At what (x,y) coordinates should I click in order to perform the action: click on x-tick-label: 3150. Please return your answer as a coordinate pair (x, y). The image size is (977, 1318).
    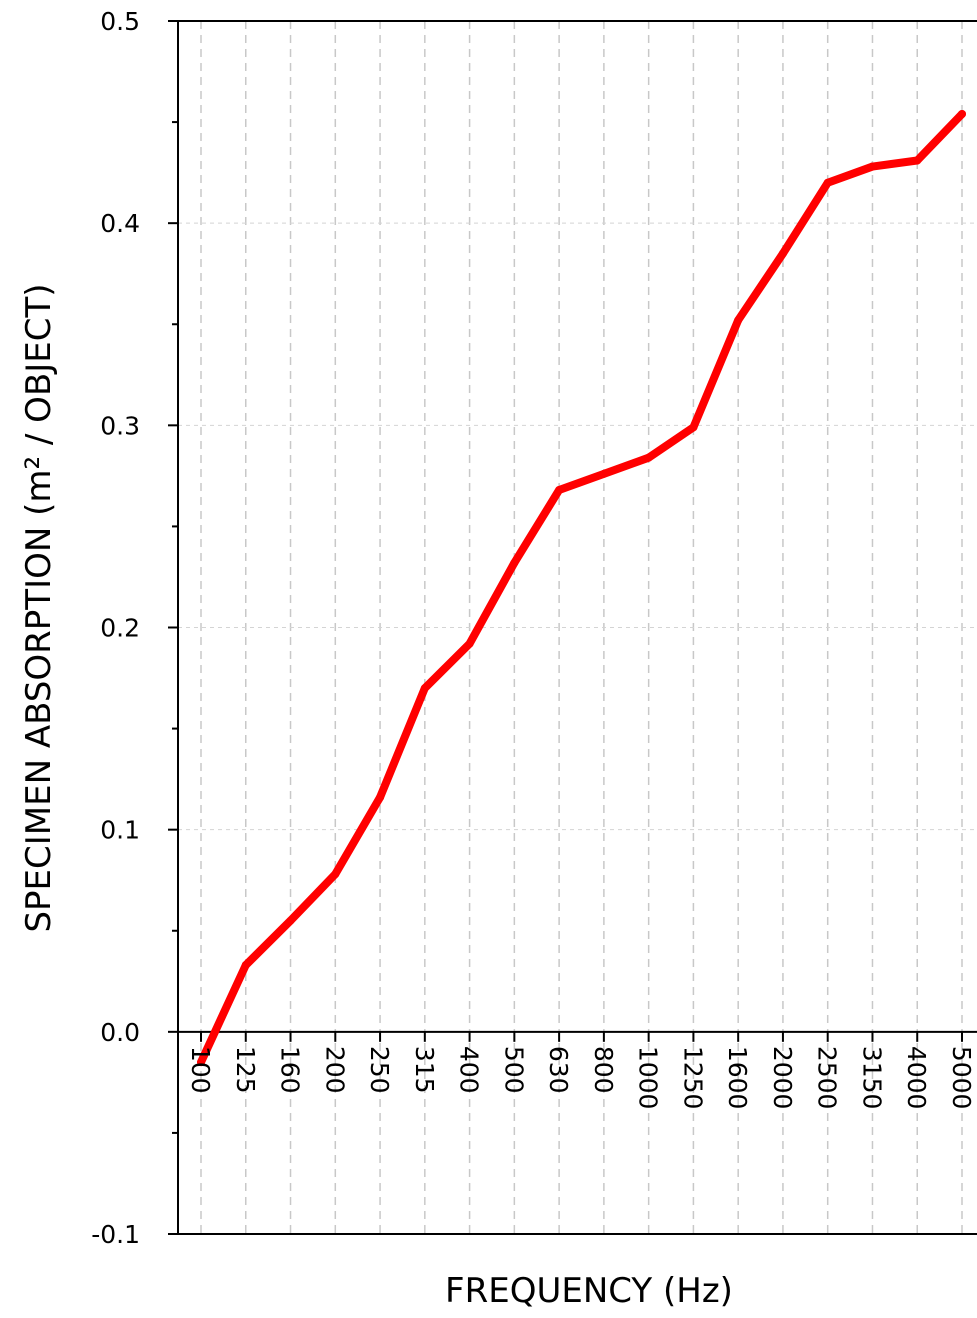
    Looking at the image, I should click on (871, 1078).